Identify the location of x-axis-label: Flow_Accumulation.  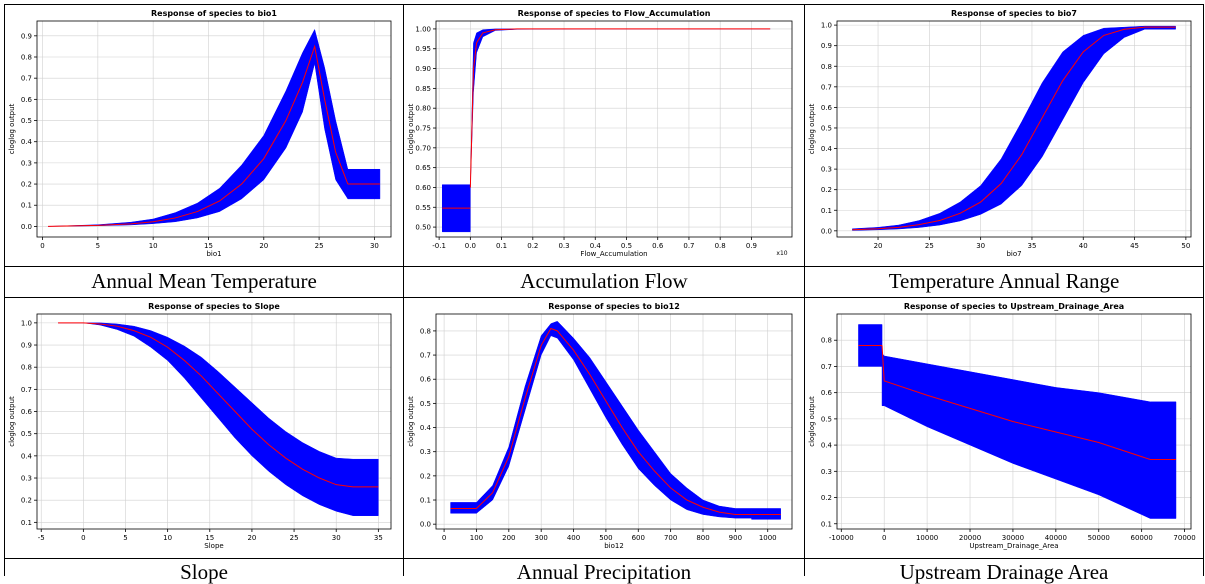
(613, 254).